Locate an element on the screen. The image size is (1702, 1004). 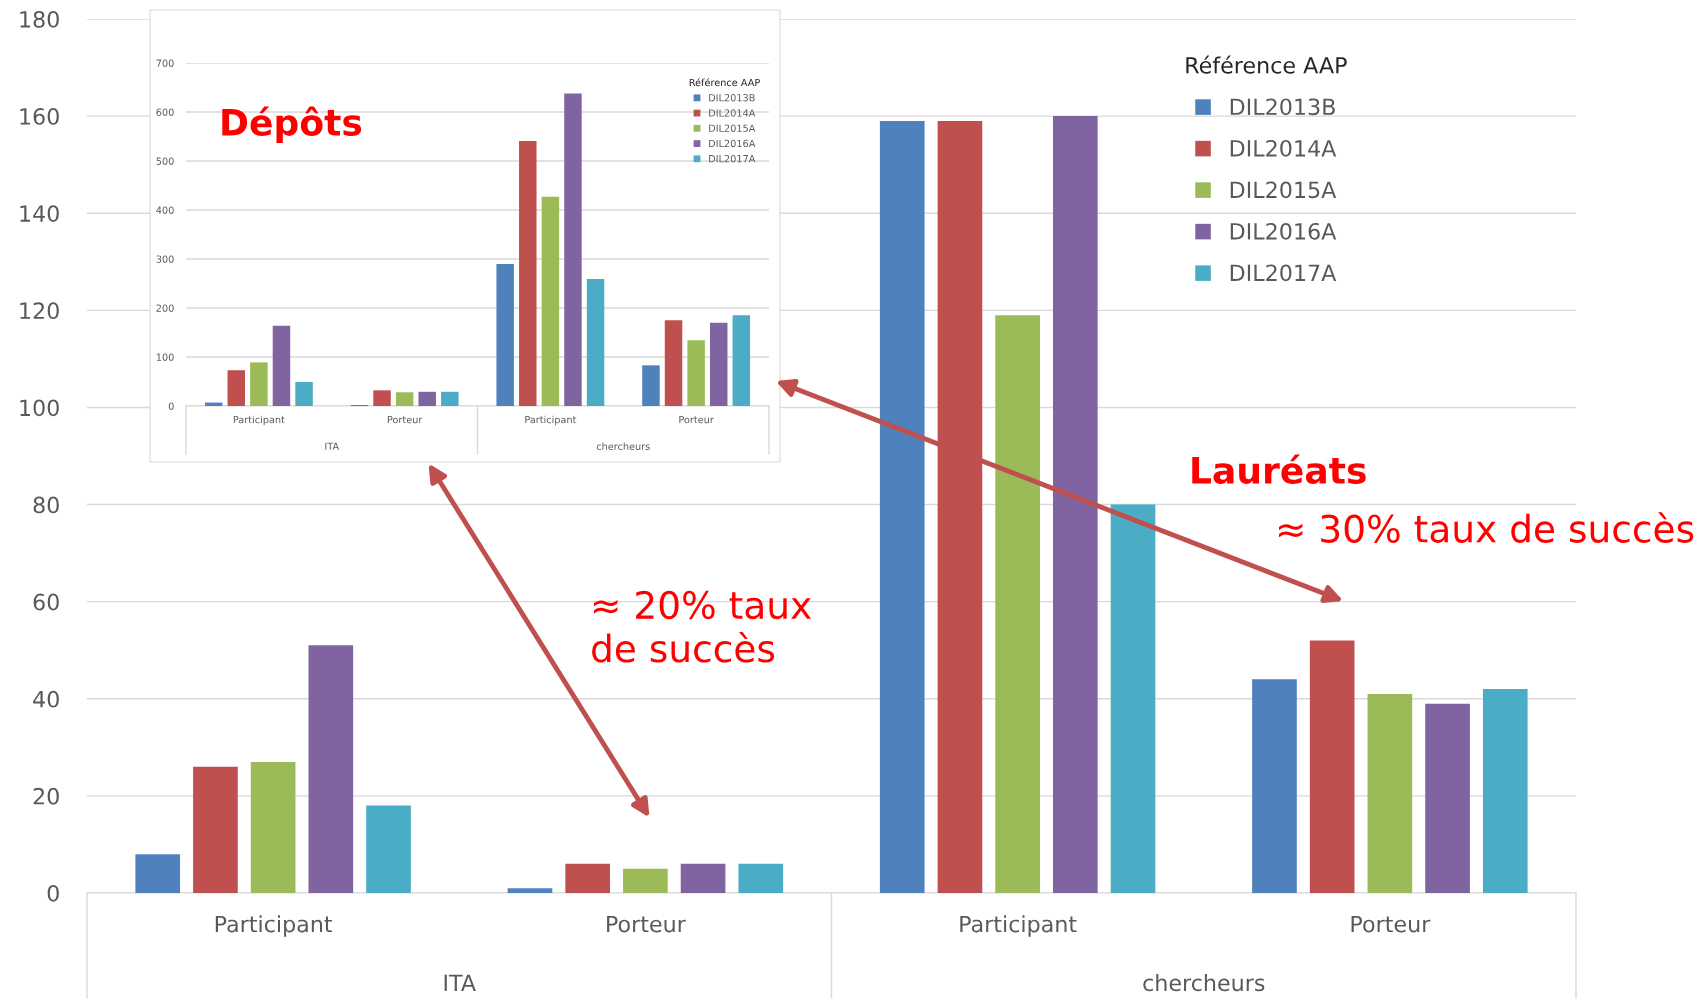
y-tick-label: 120 is located at coordinates (39, 311).